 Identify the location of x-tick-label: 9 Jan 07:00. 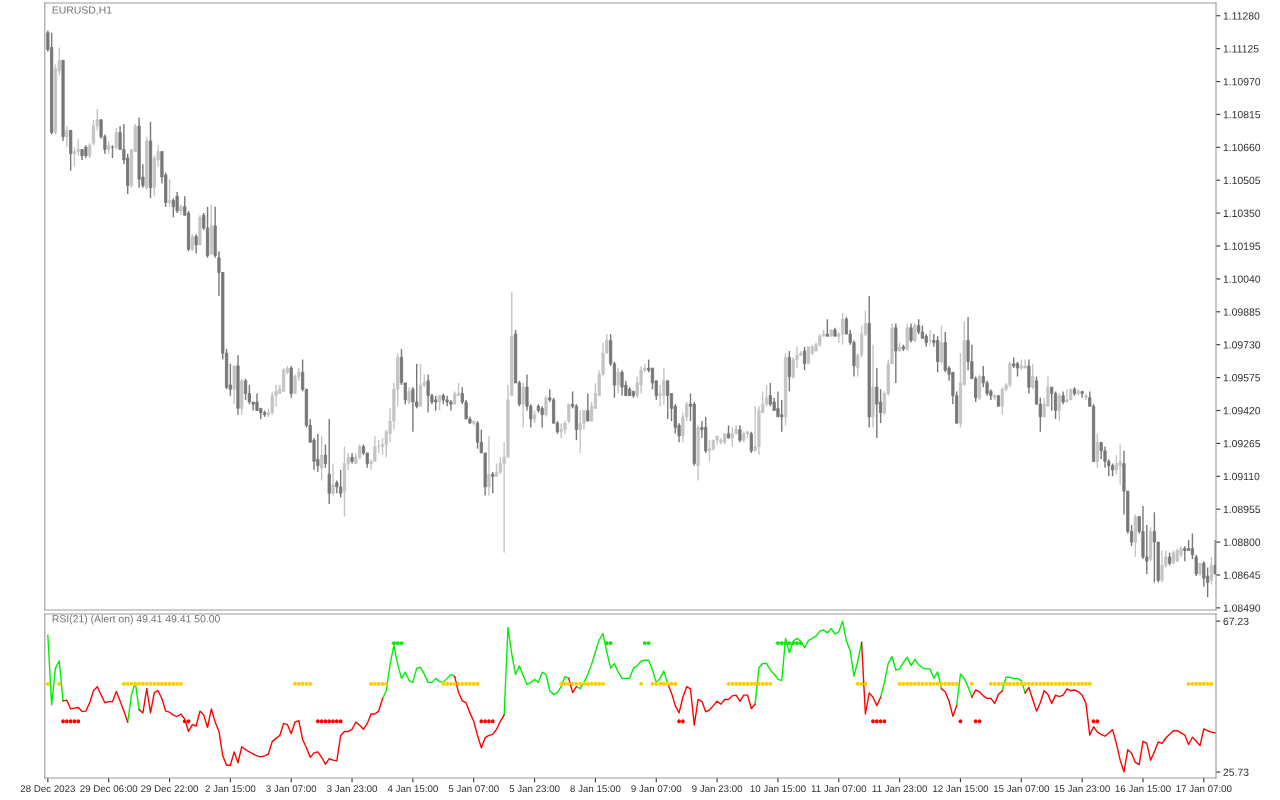
(656, 789).